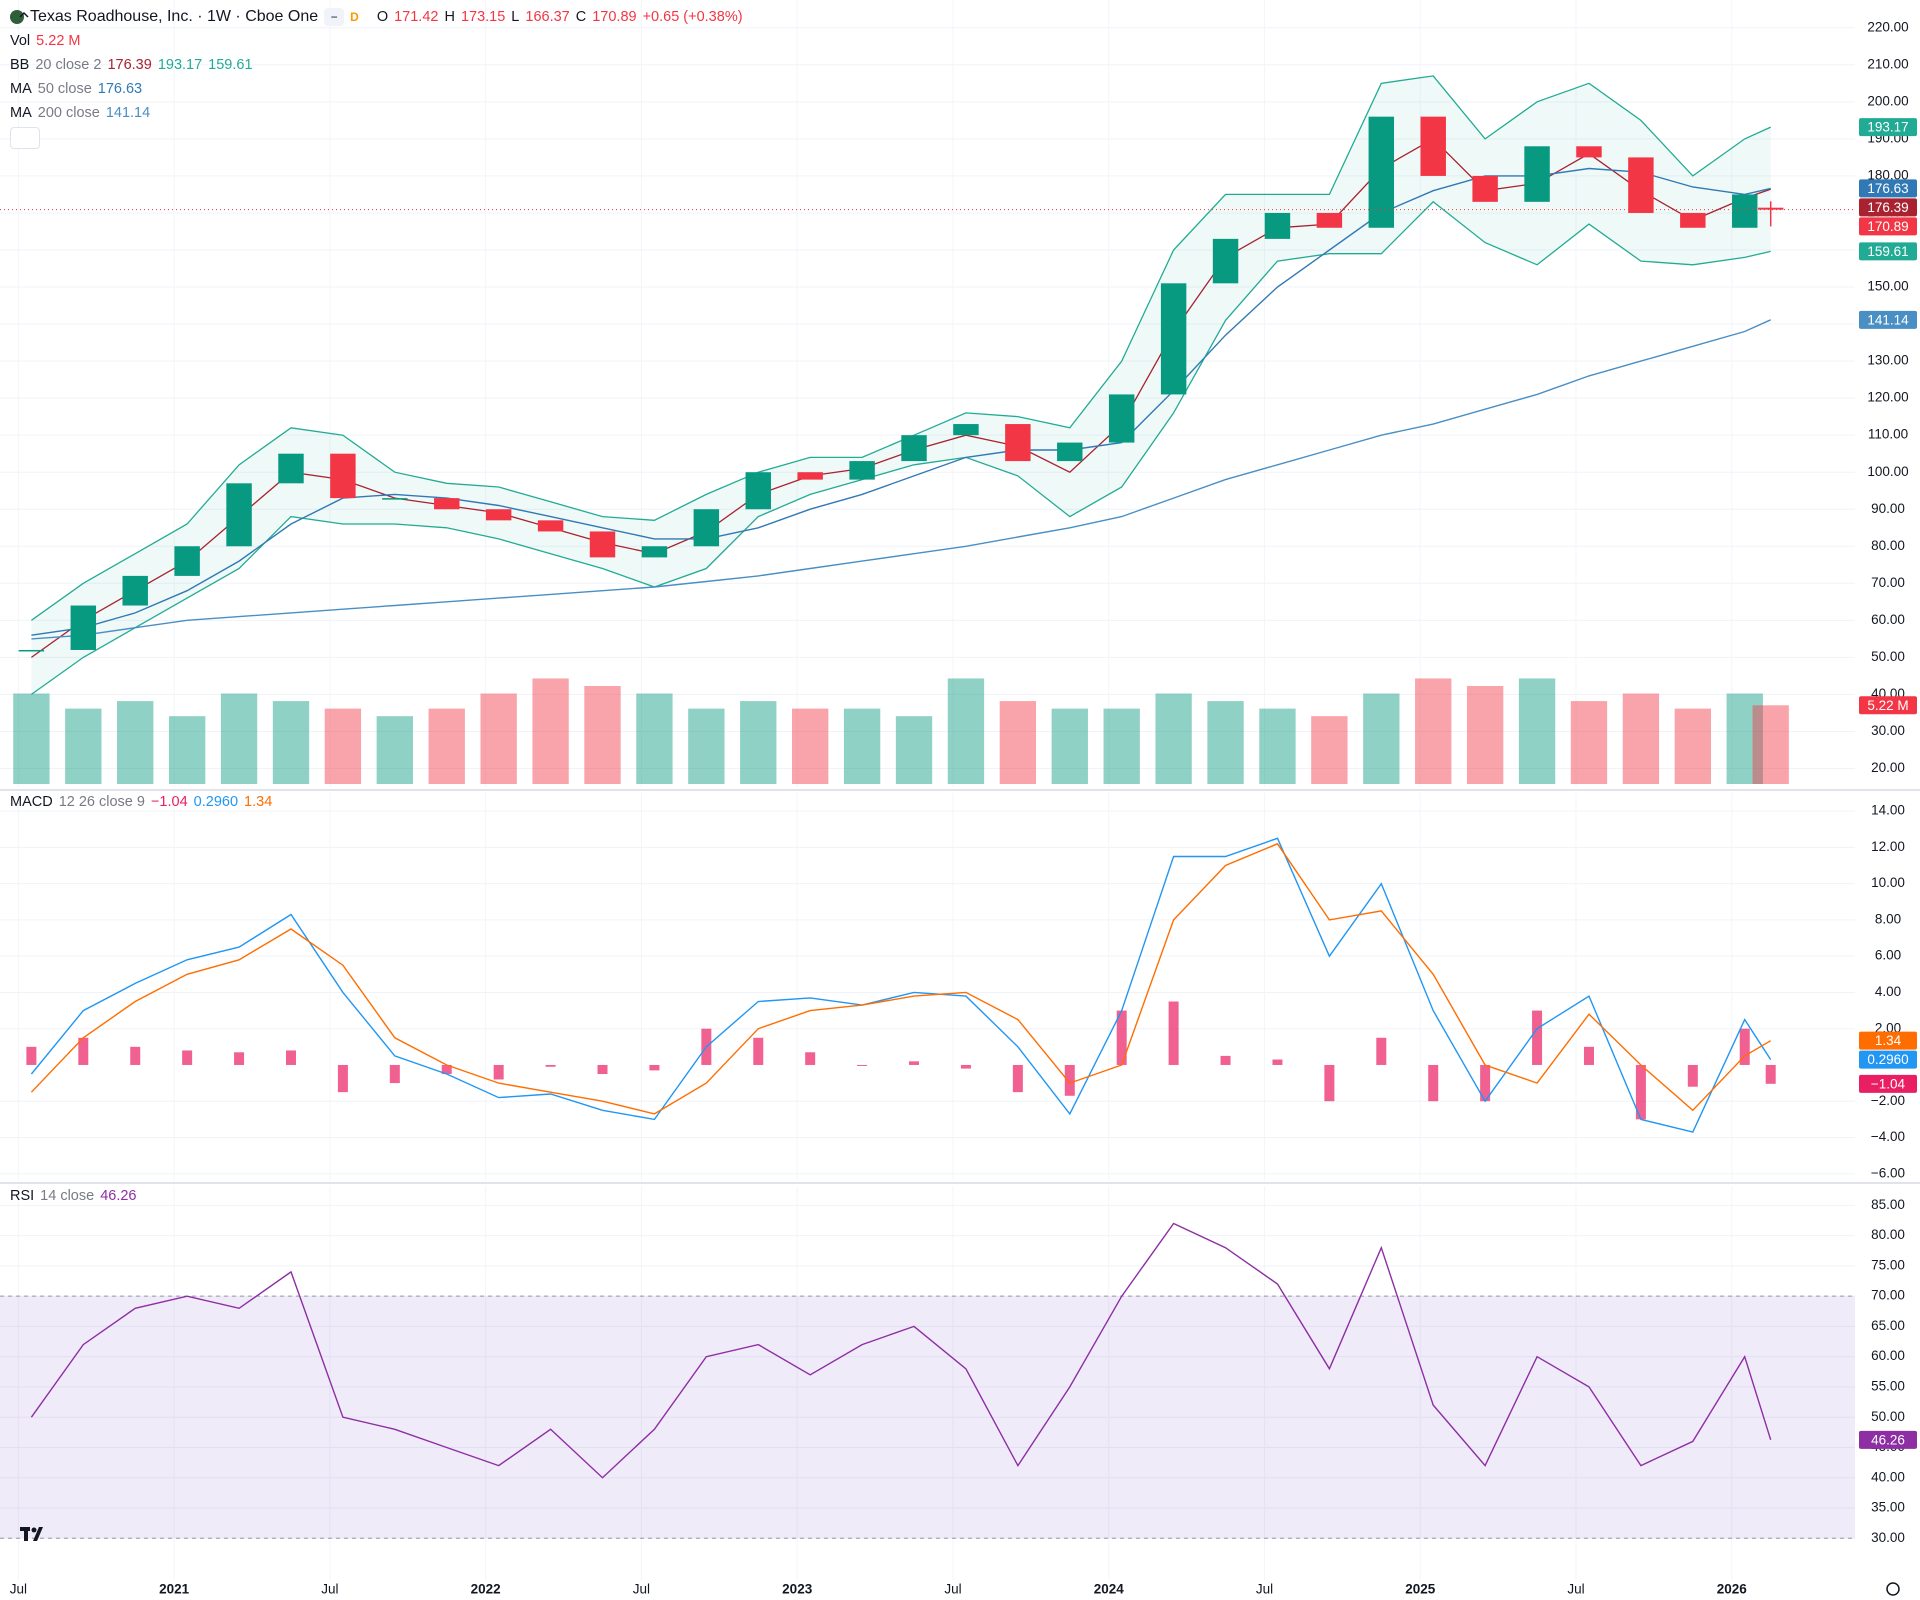  Describe the element at coordinates (101, 802) in the screenshot. I see `indicator-params: 12 26 close 9` at that location.